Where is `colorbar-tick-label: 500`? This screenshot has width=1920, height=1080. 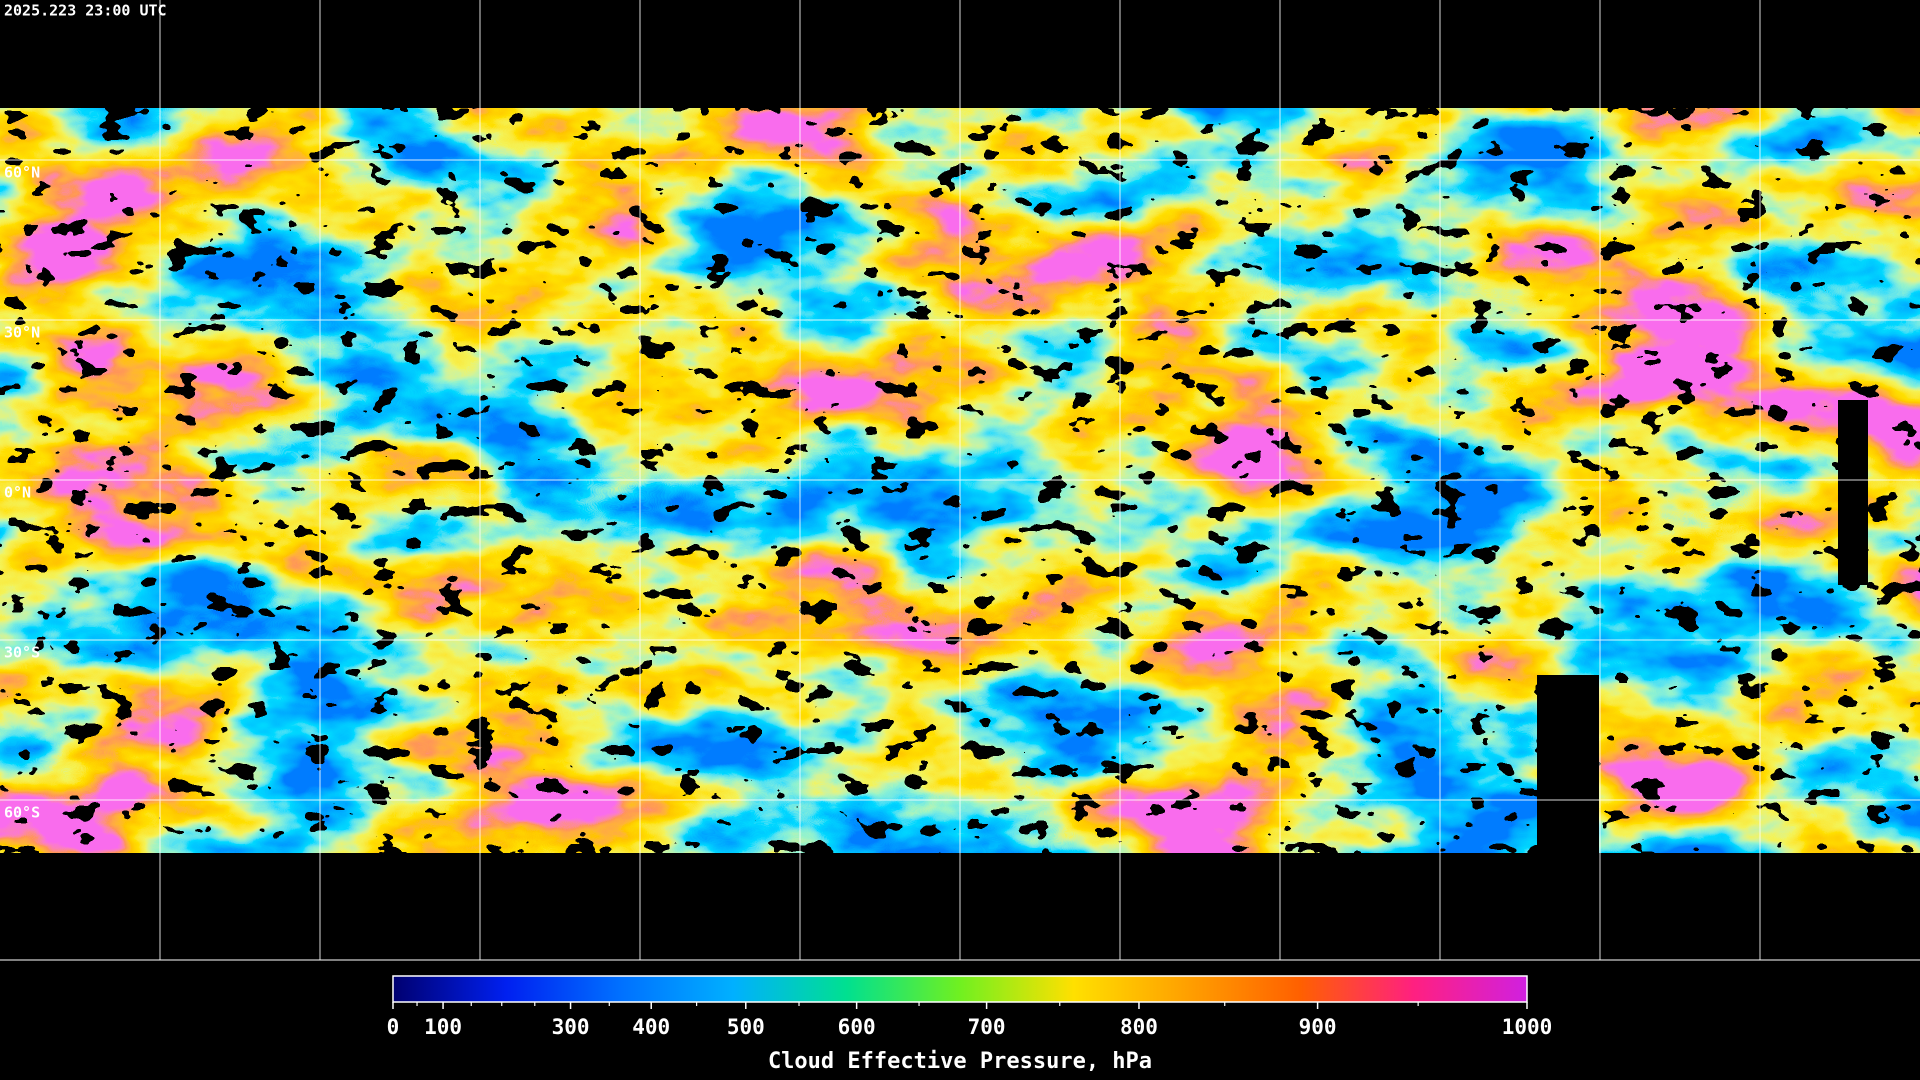
colorbar-tick-label: 500 is located at coordinates (746, 1027).